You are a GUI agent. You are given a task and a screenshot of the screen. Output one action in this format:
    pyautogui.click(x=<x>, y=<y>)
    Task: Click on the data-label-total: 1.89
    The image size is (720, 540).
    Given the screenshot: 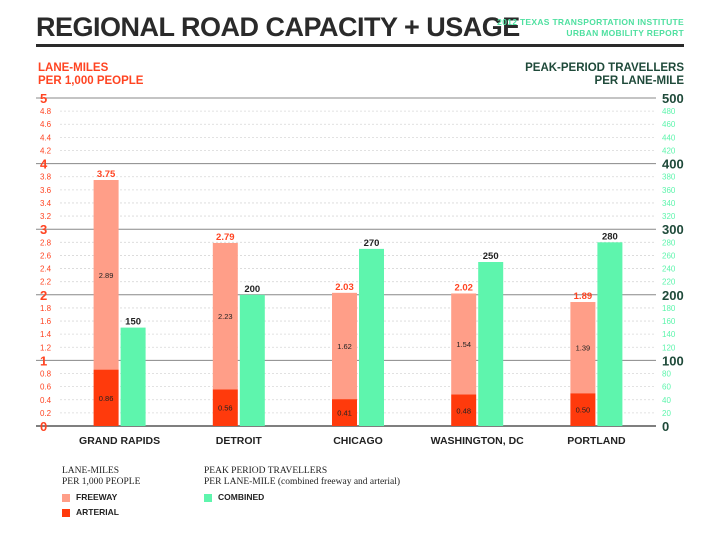 What is the action you would take?
    pyautogui.click(x=583, y=296)
    